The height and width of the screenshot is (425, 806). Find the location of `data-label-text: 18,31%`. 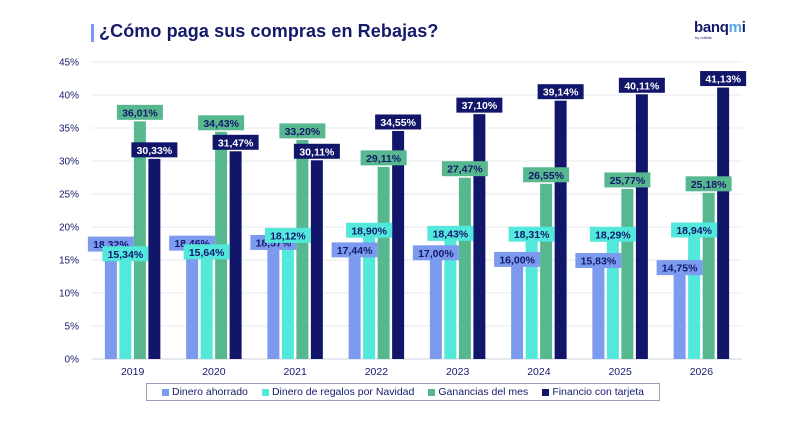

data-label-text: 18,31% is located at coordinates (532, 235).